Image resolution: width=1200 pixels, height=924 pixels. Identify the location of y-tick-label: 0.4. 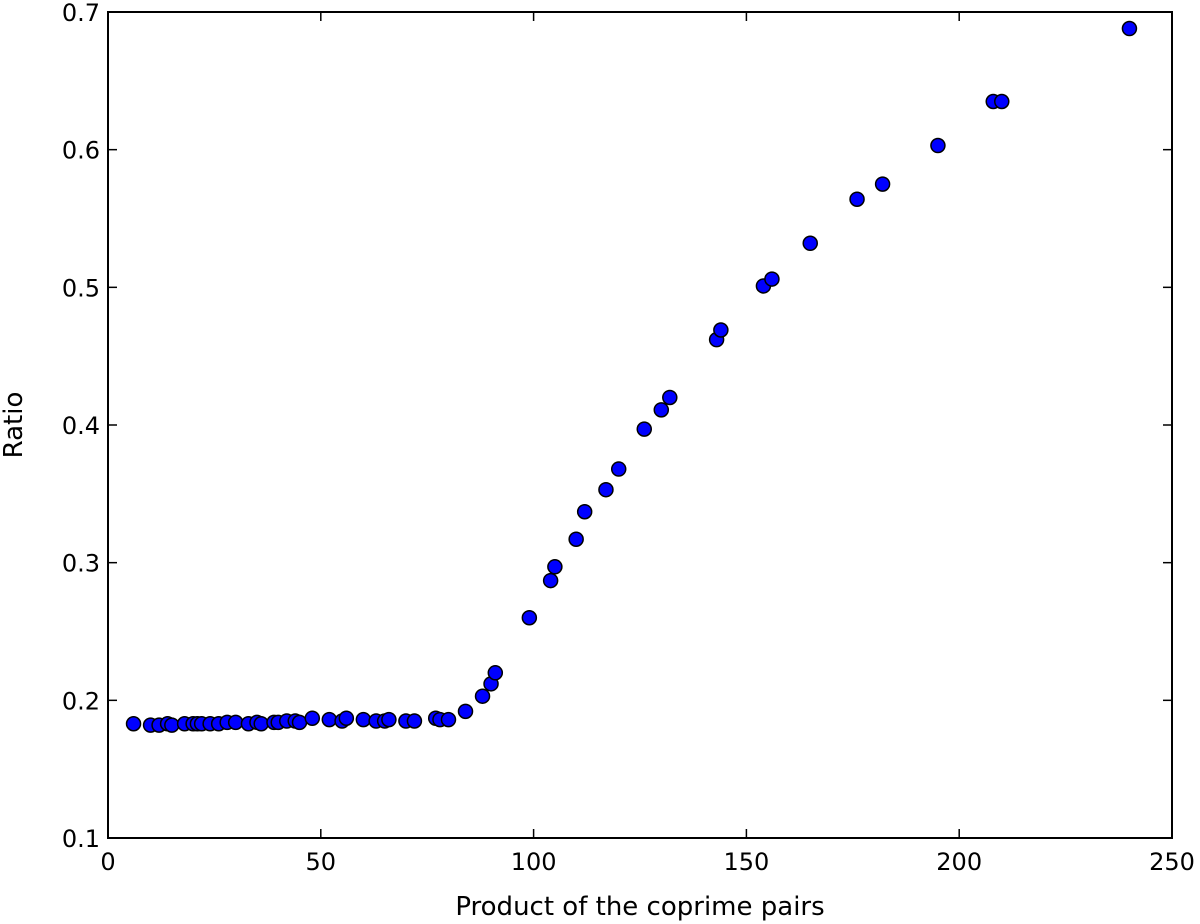
(81, 426).